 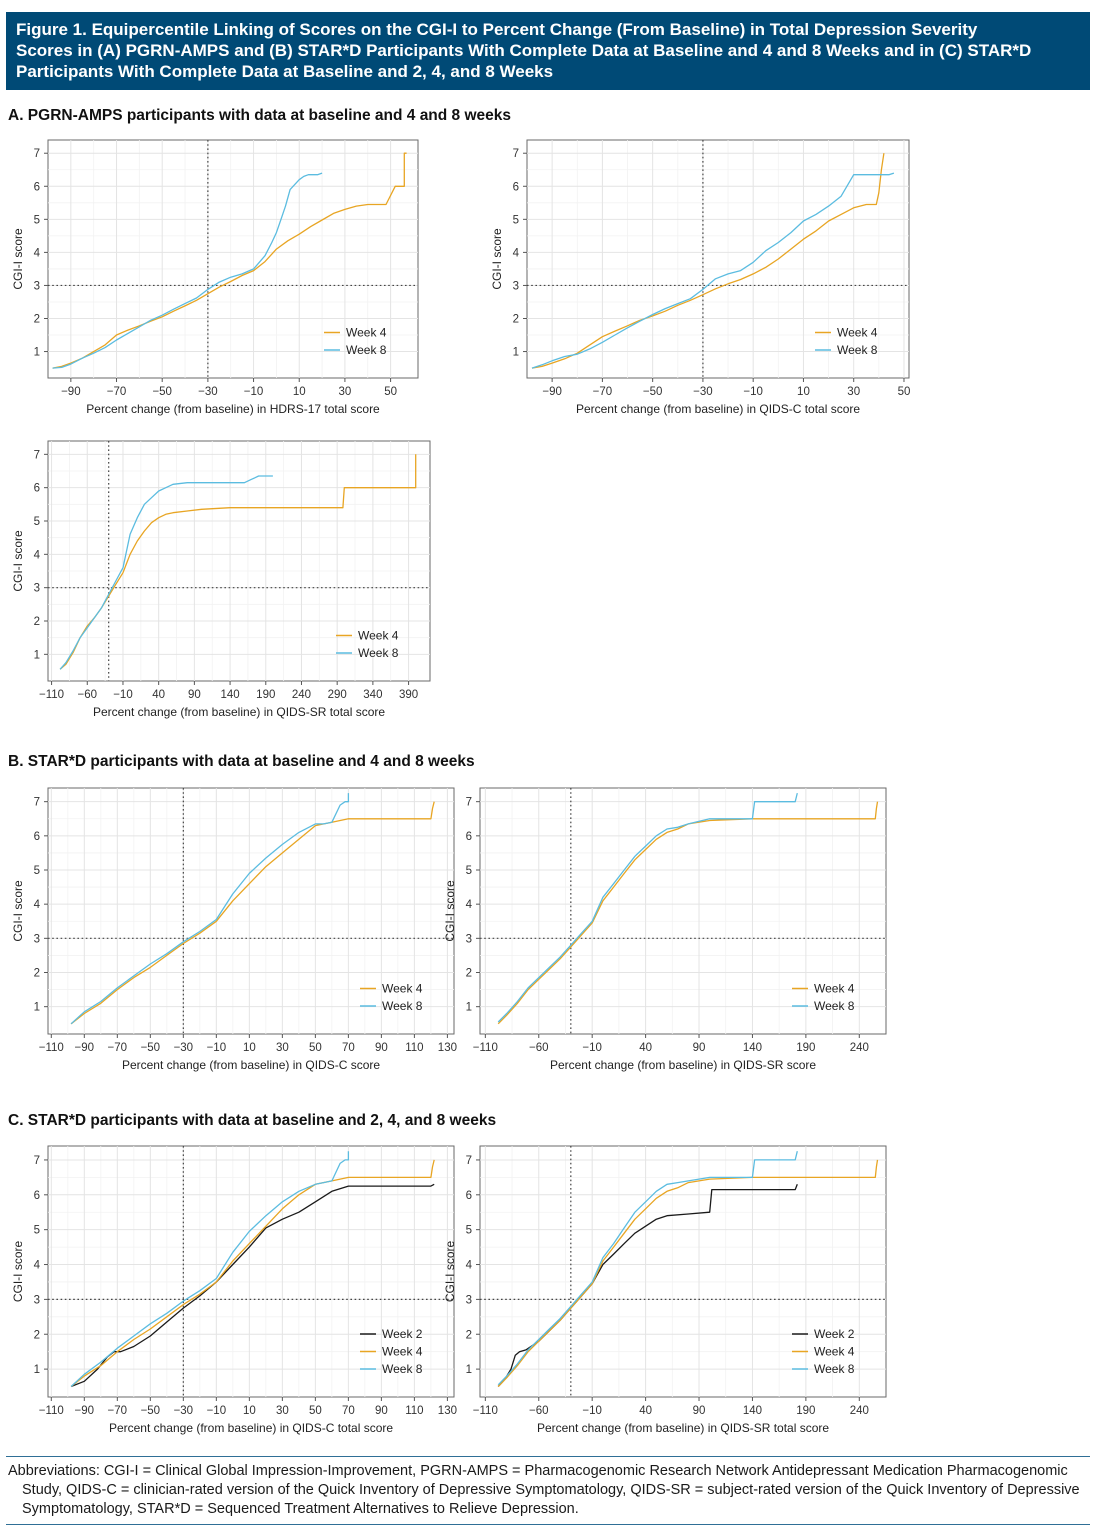 I want to click on x-tick-label: 340, so click(x=372, y=695).